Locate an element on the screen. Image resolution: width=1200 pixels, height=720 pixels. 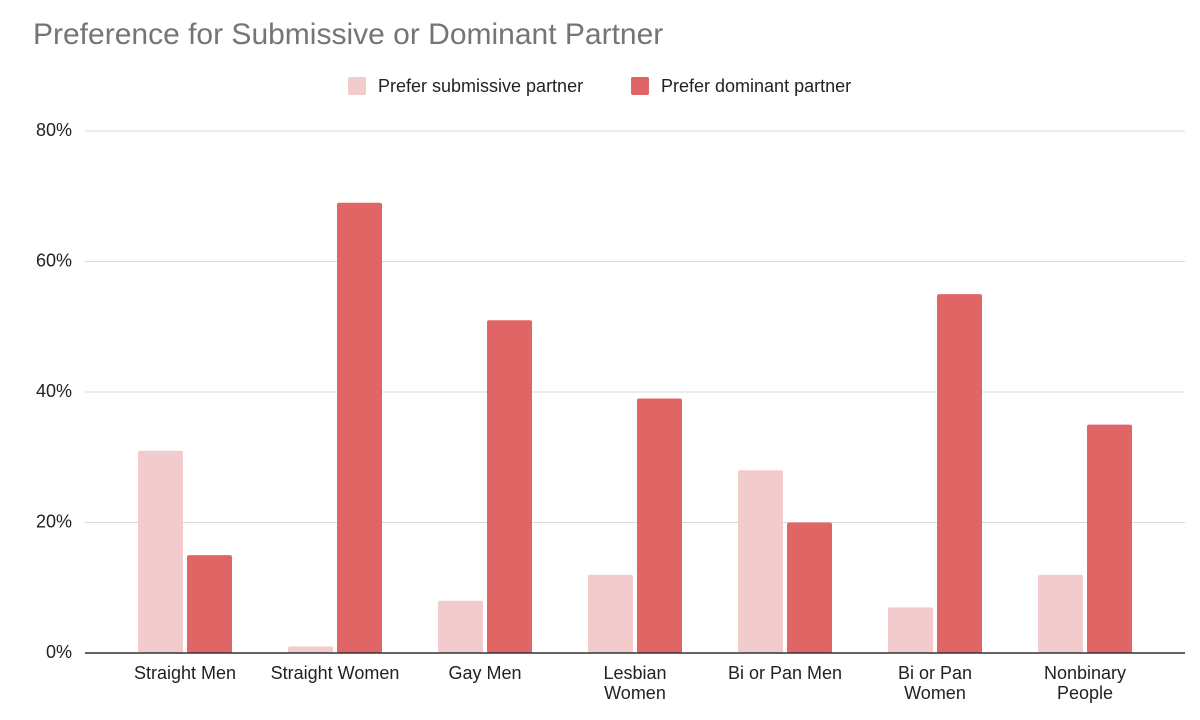
y-tick-label: 80% is located at coordinates (54, 130).